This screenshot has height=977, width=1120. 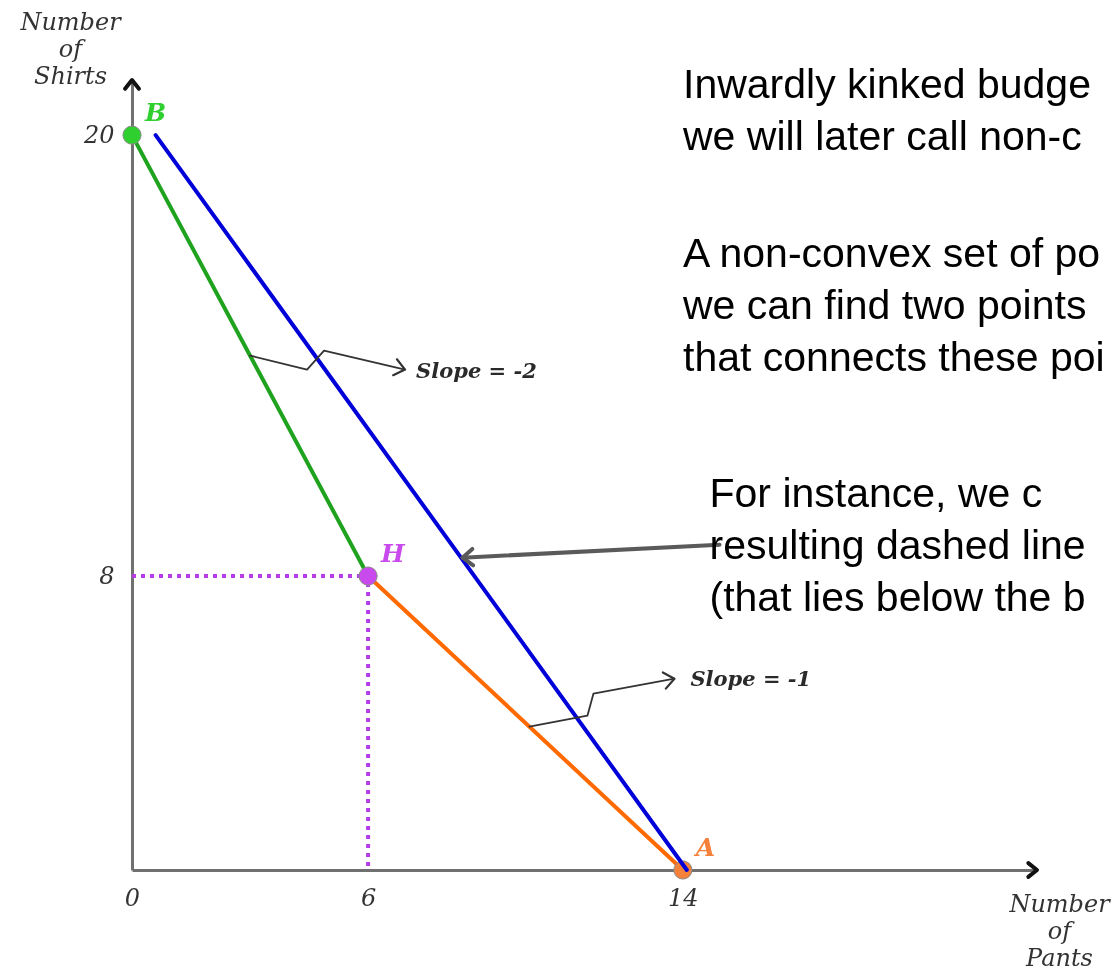 I want to click on x-tick-label: 6, so click(x=368, y=897).